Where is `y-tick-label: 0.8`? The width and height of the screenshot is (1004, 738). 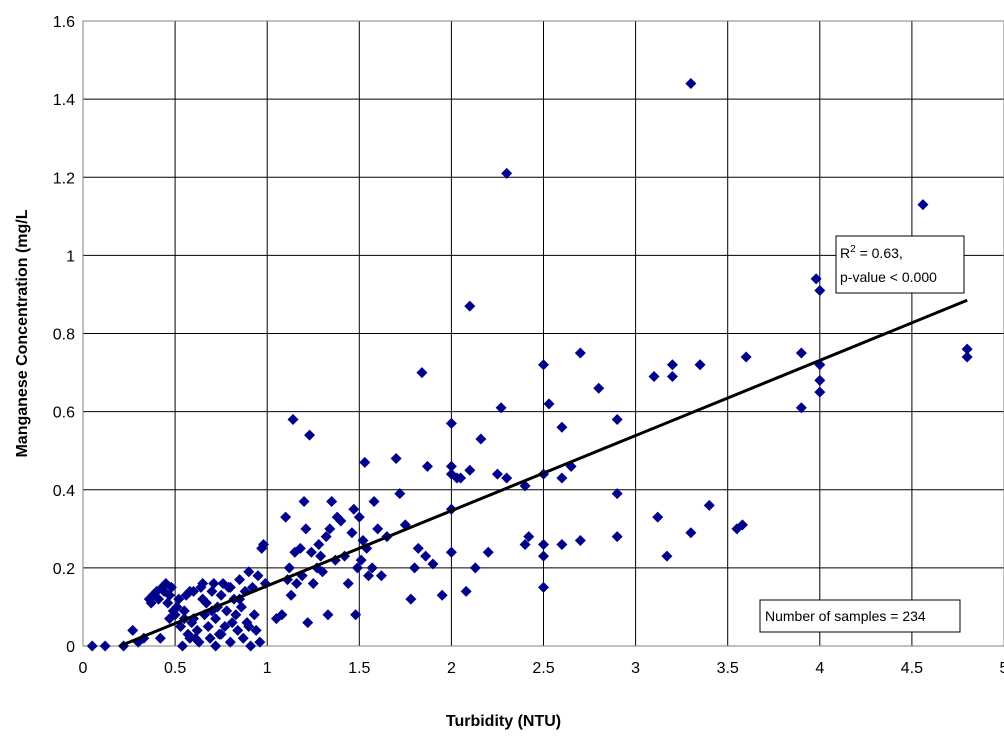
y-tick-label: 0.8 is located at coordinates (64, 335).